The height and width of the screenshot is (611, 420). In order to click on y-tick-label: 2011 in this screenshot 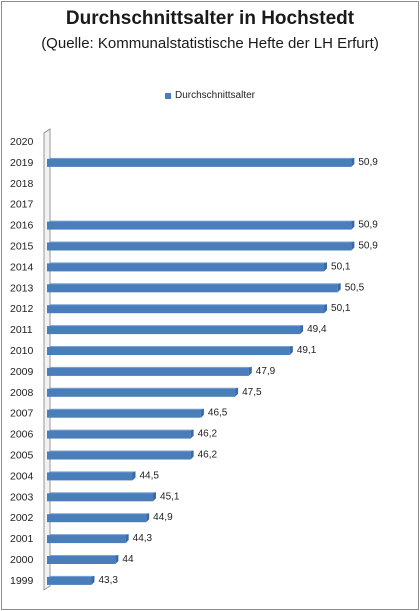, I will do `click(21, 330)`.